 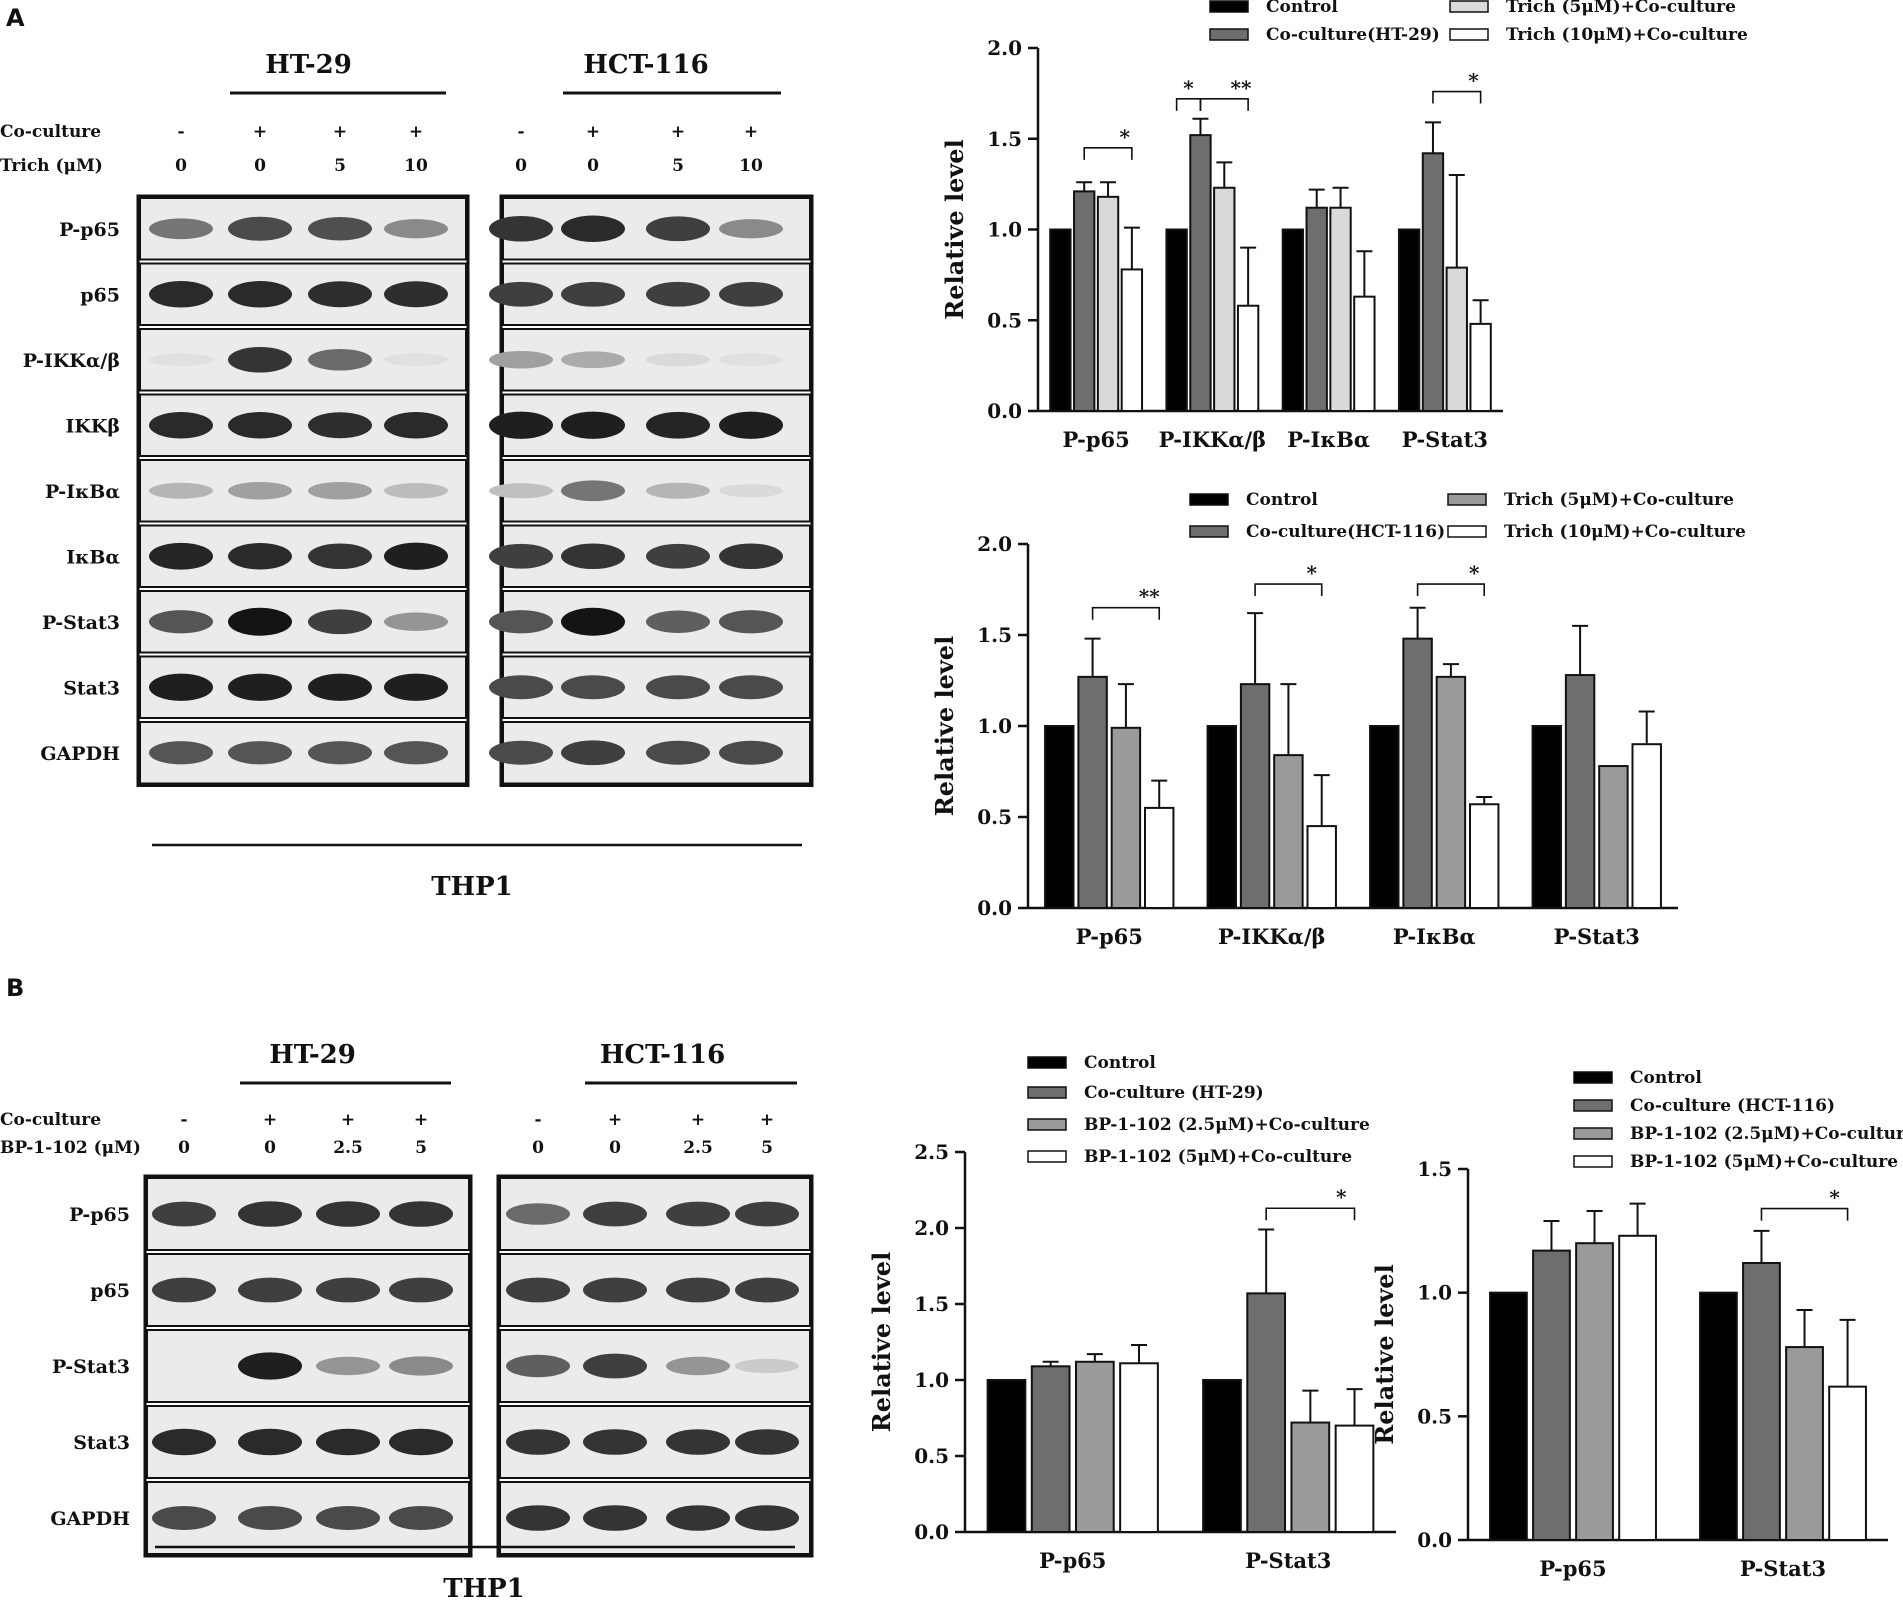 I want to click on chart-a1-x-tick-label: P-IKKα/β, so click(x=1212, y=439).